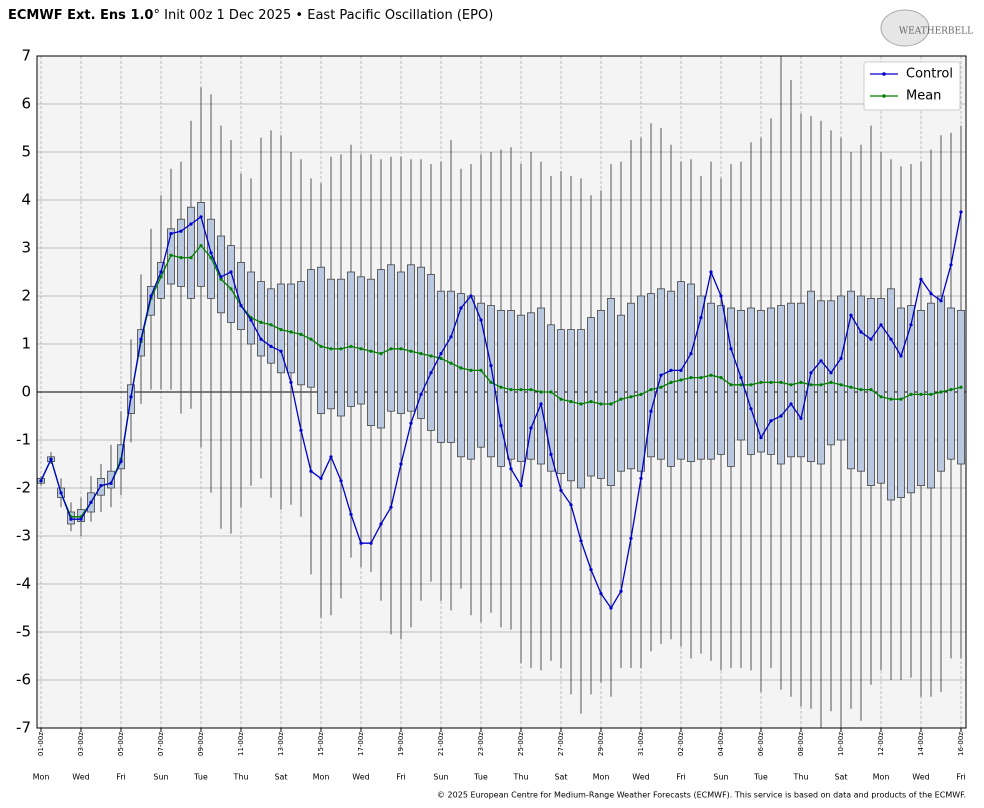  I want to click on y-tick-label: 5, so click(26, 152).